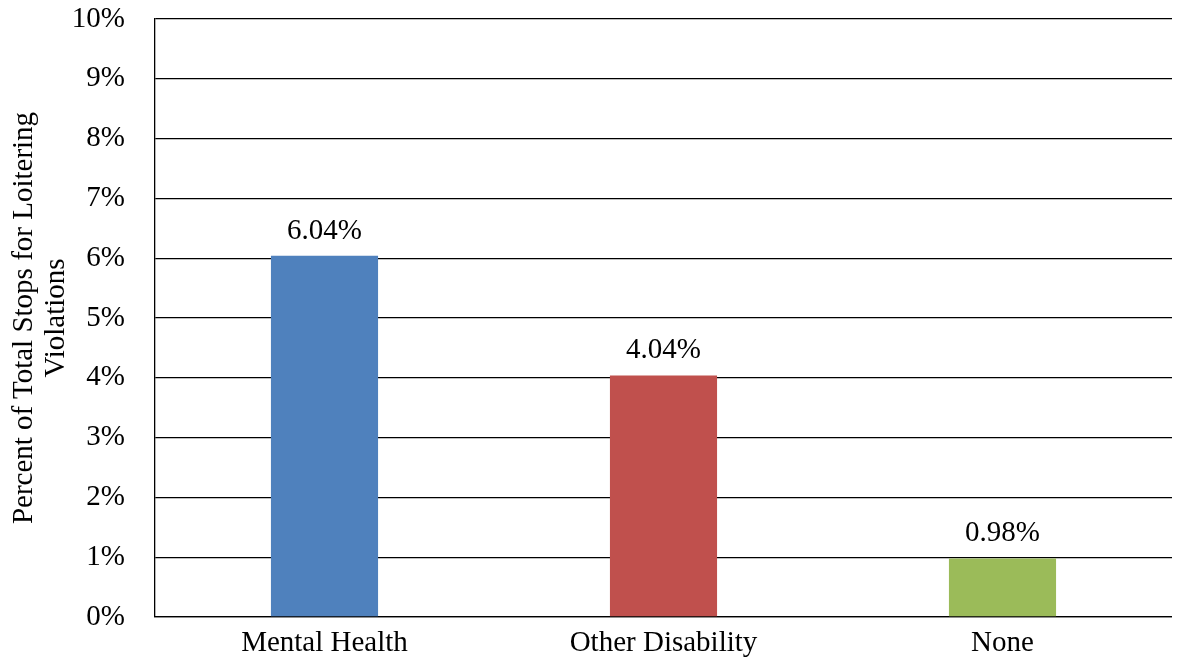  Describe the element at coordinates (105, 614) in the screenshot. I see `y-tick-label: 0%` at that location.